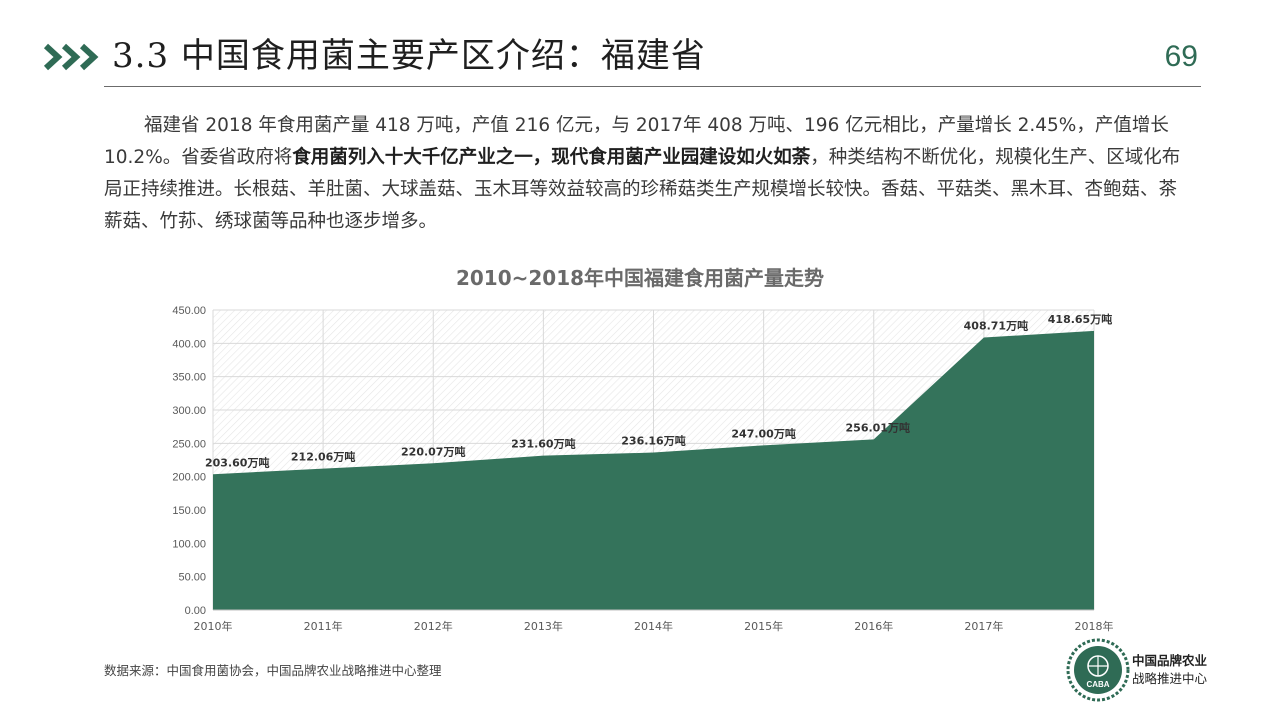  Describe the element at coordinates (1094, 626) in the screenshot. I see `x-tick-label: 2018年` at that location.